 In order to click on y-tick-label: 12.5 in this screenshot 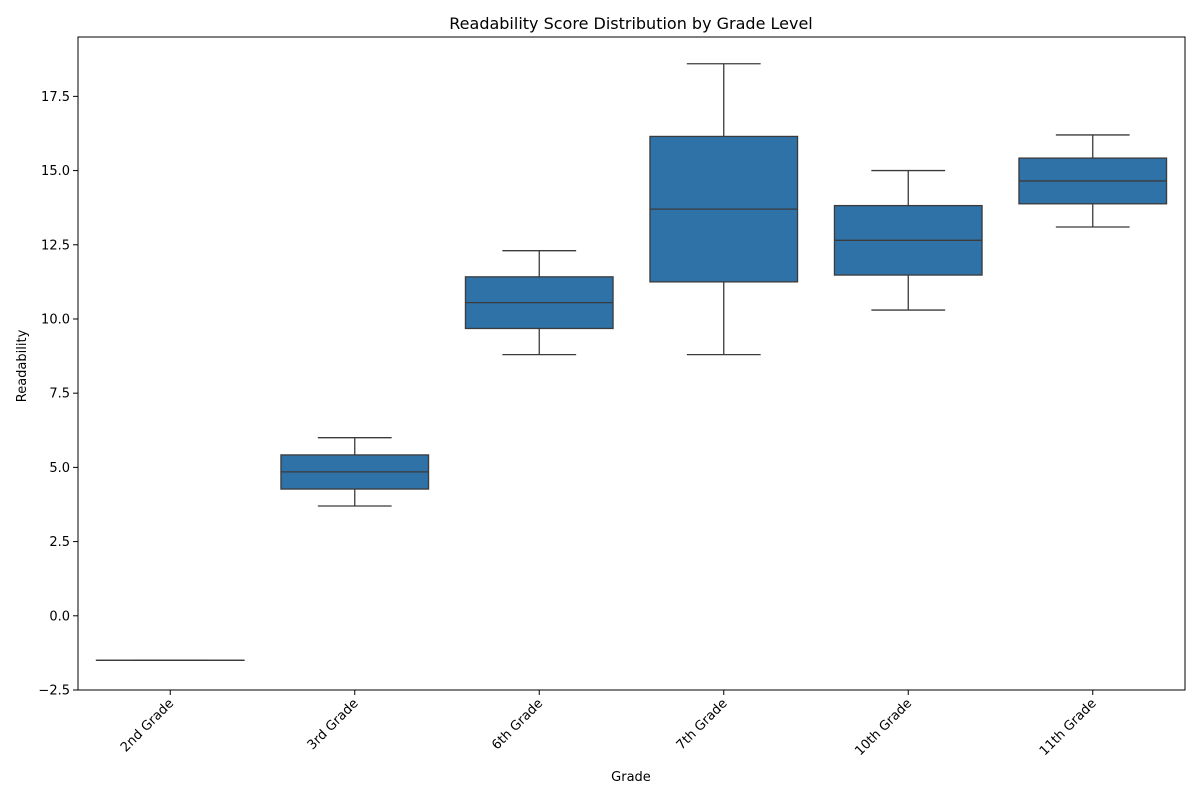, I will do `click(55, 245)`.